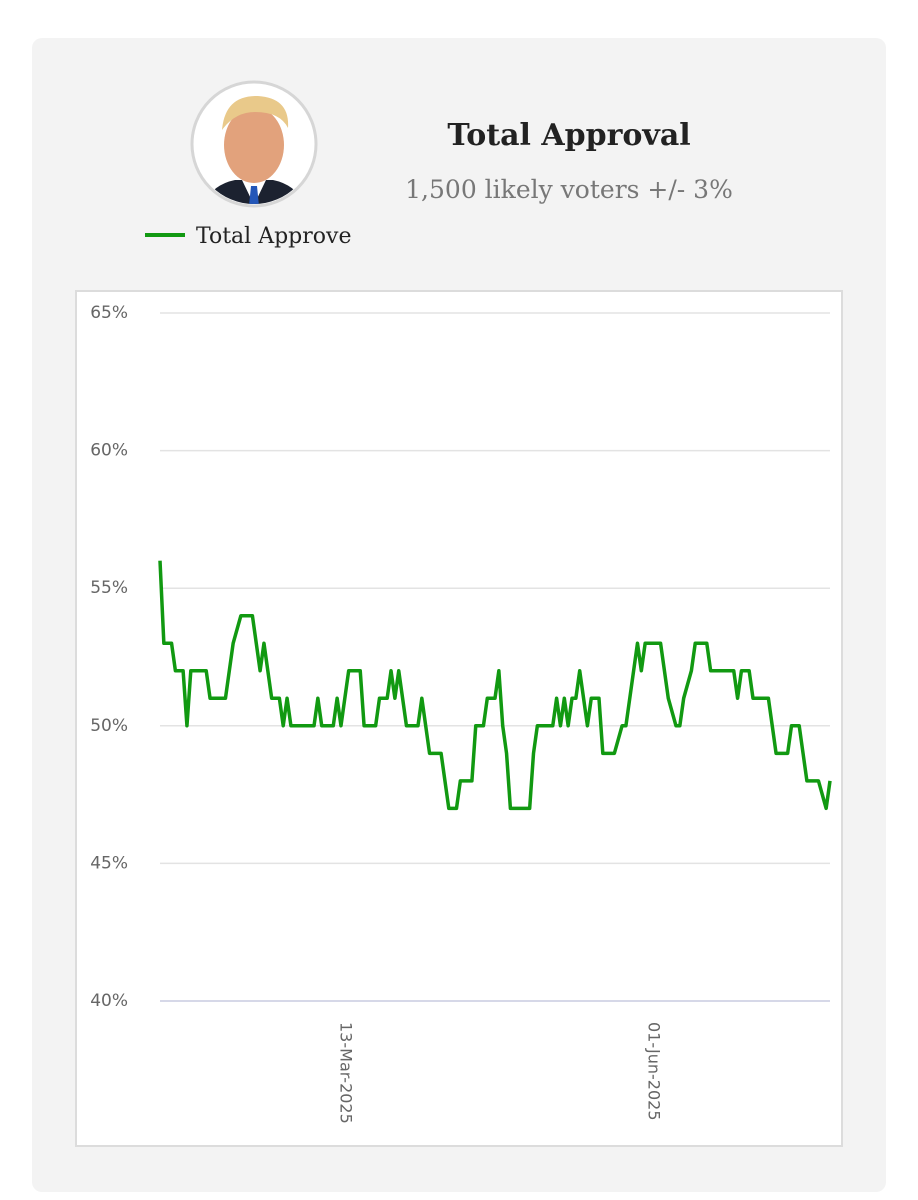 This screenshot has width=918, height=1200. I want to click on portrait, so click(254, 144).